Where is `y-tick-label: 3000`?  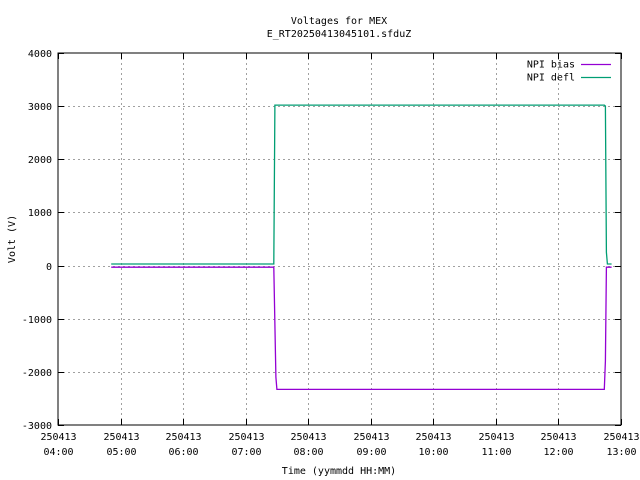 y-tick-label: 3000 is located at coordinates (40, 107).